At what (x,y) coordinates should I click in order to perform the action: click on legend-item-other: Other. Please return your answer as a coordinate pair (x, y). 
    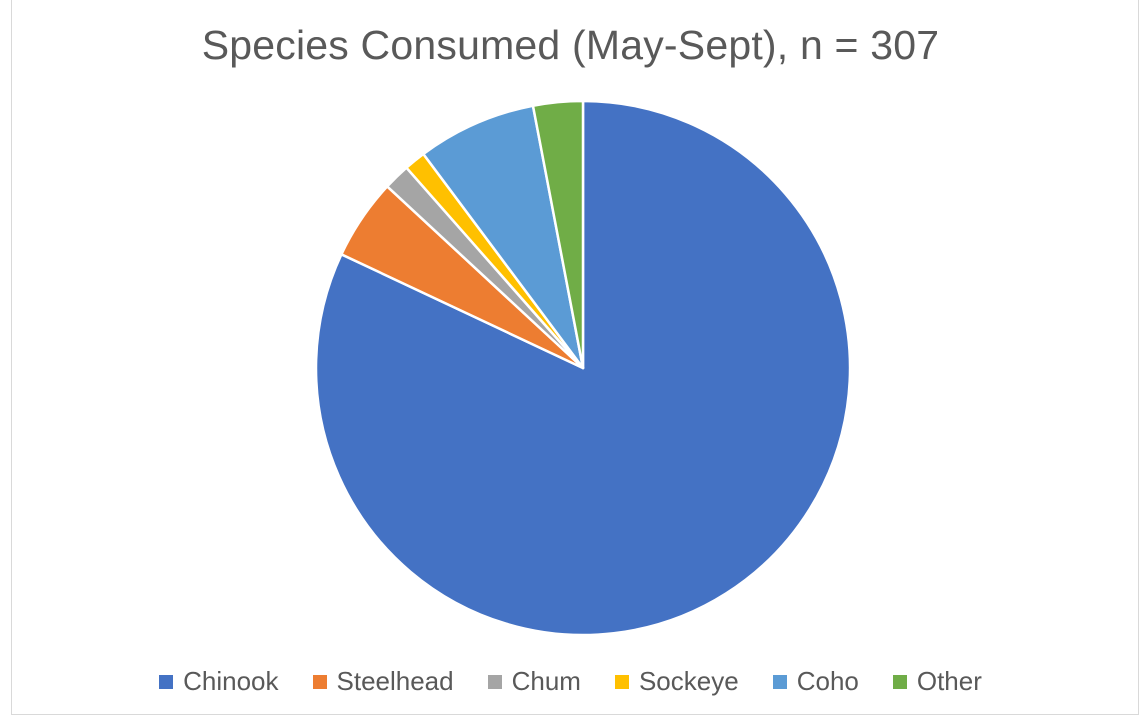
    Looking at the image, I should click on (937, 681).